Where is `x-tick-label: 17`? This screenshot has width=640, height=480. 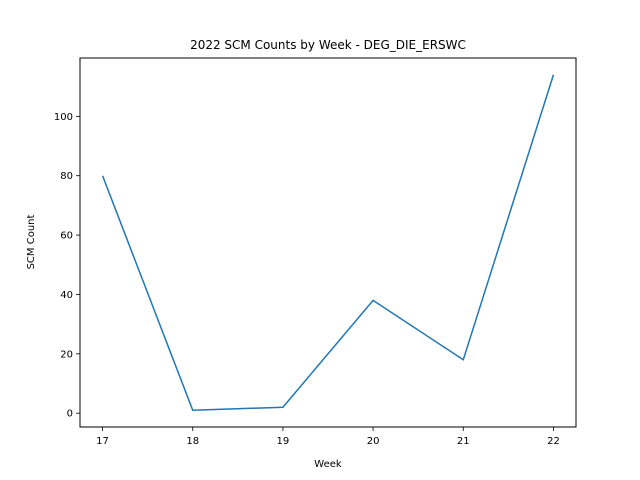
x-tick-label: 17 is located at coordinates (102, 441).